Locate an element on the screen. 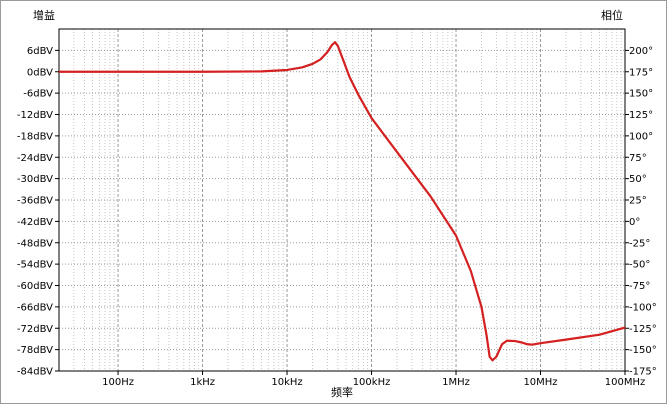 This screenshot has height=407, width=667. y-left-tick-label: 0dBV is located at coordinates (40, 72).